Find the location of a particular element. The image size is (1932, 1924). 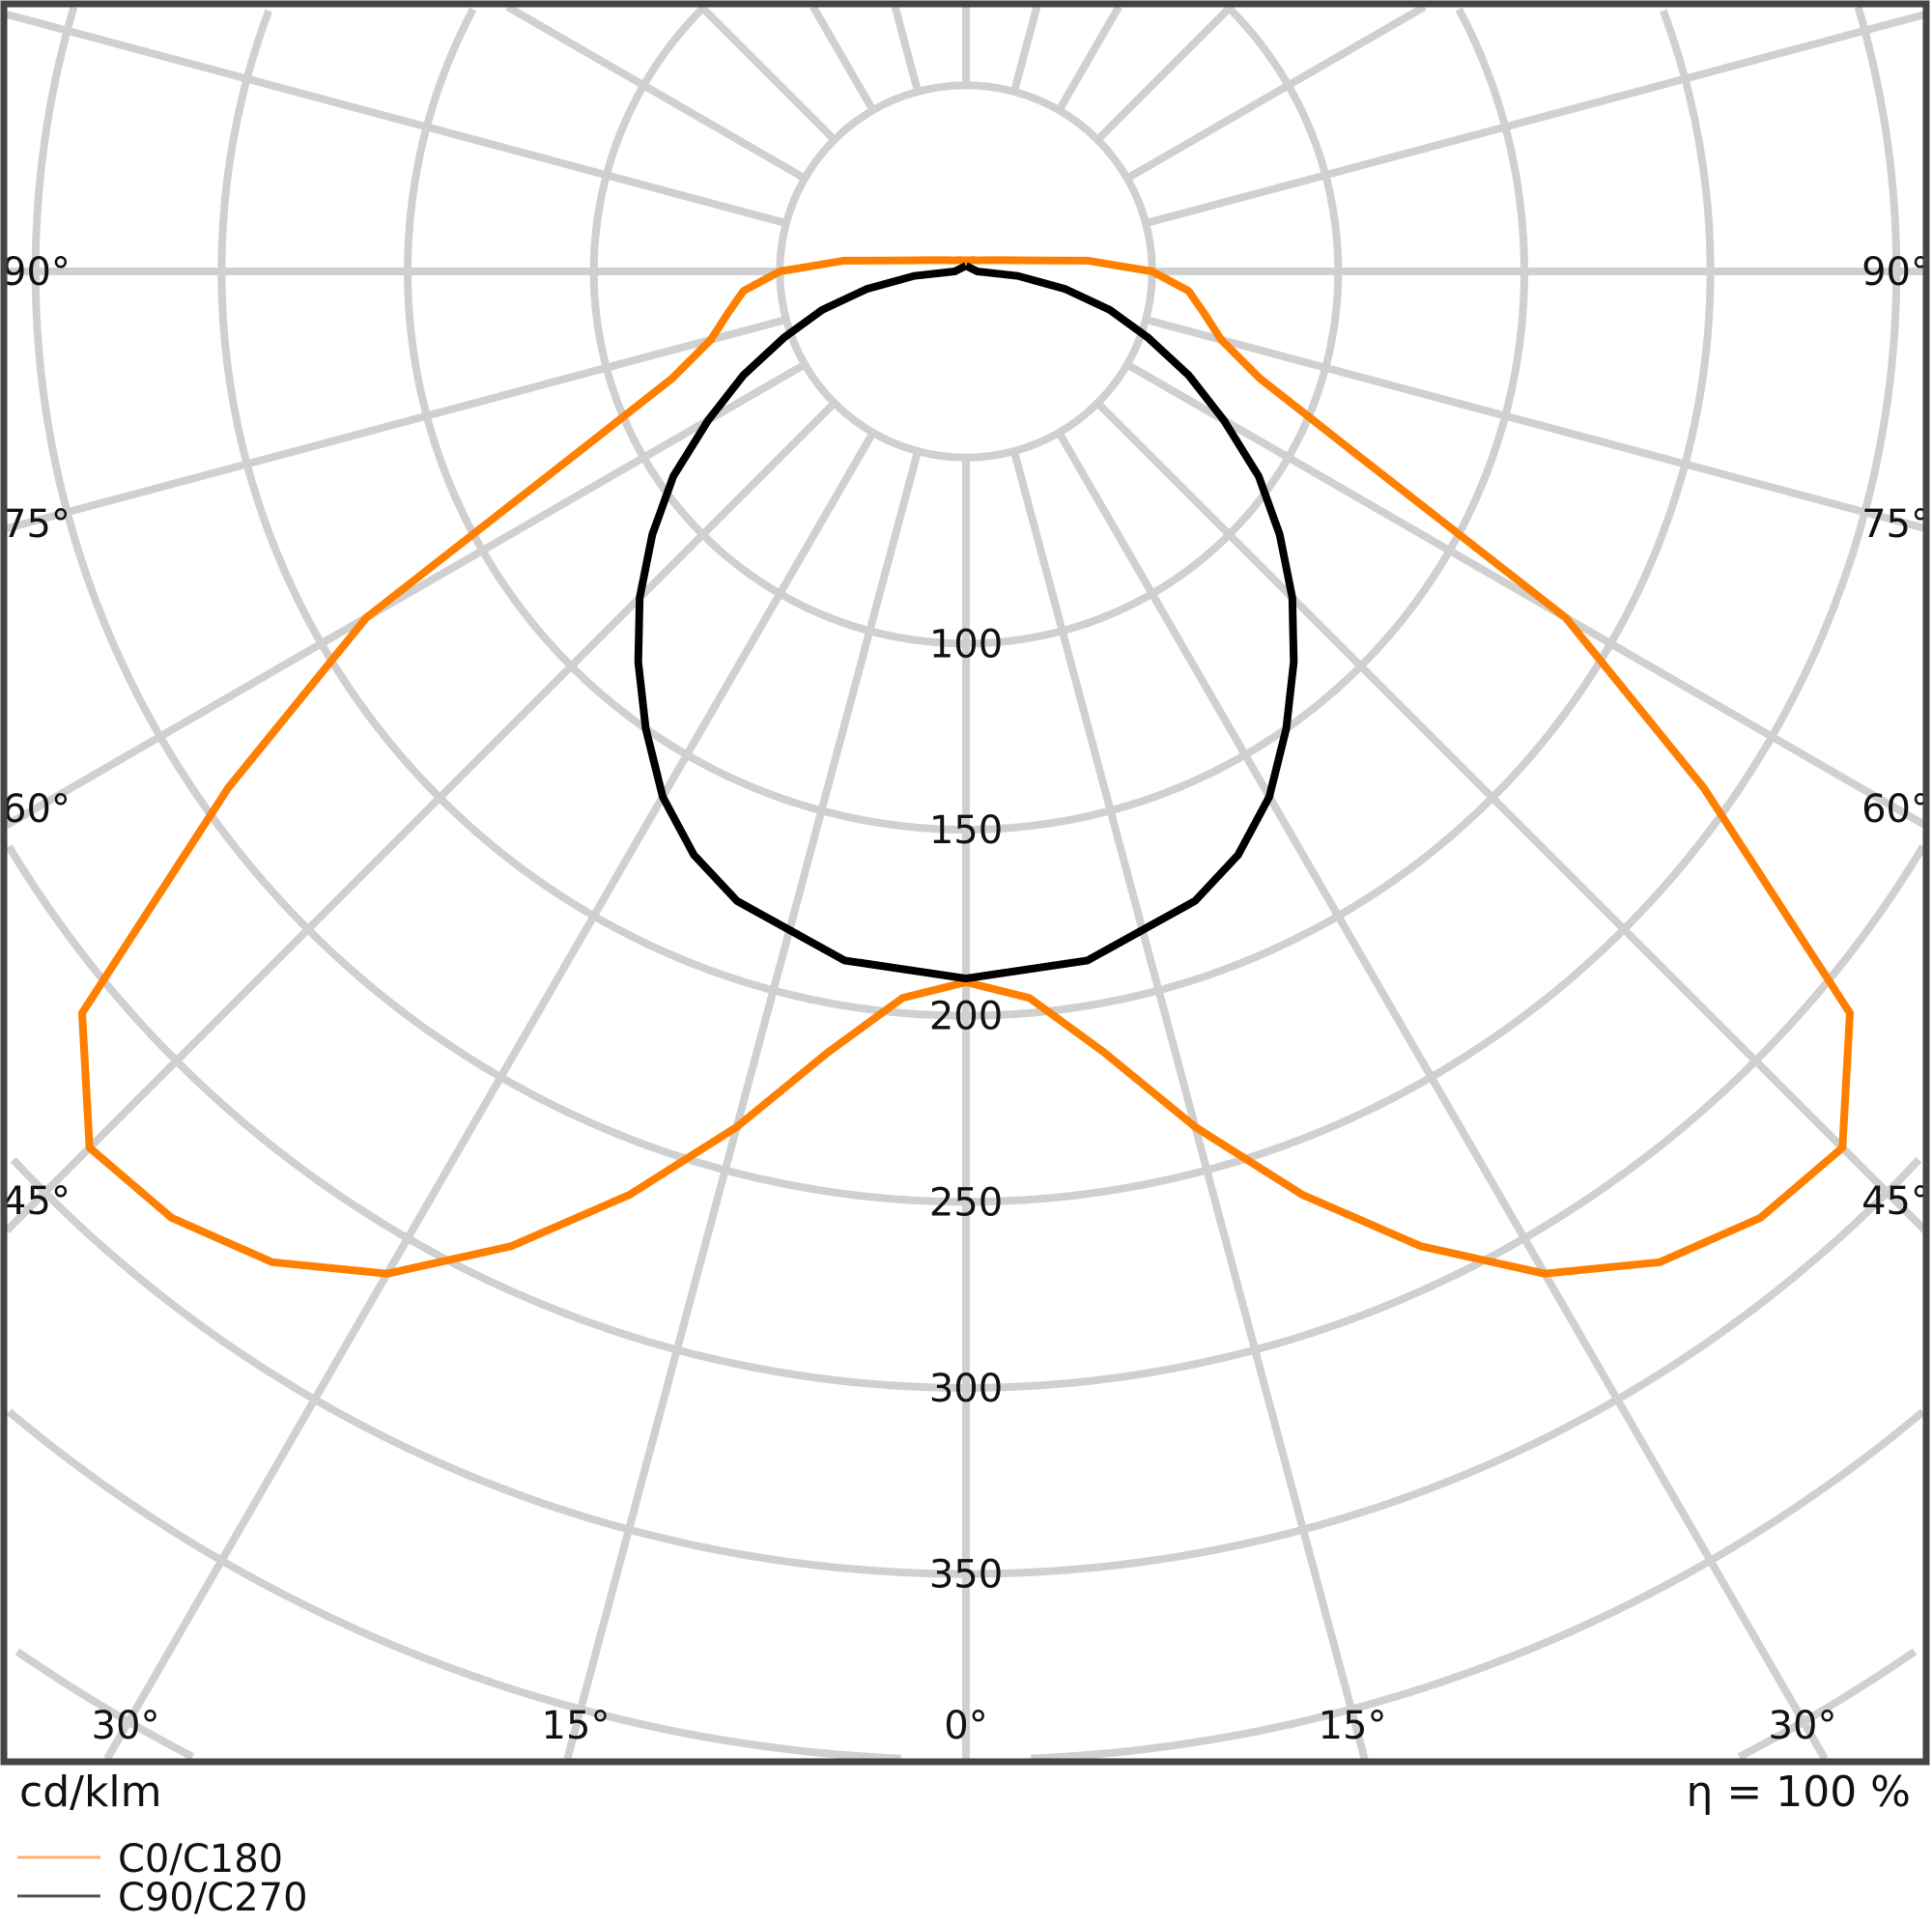

angle-label-left: 90° is located at coordinates (36, 272).